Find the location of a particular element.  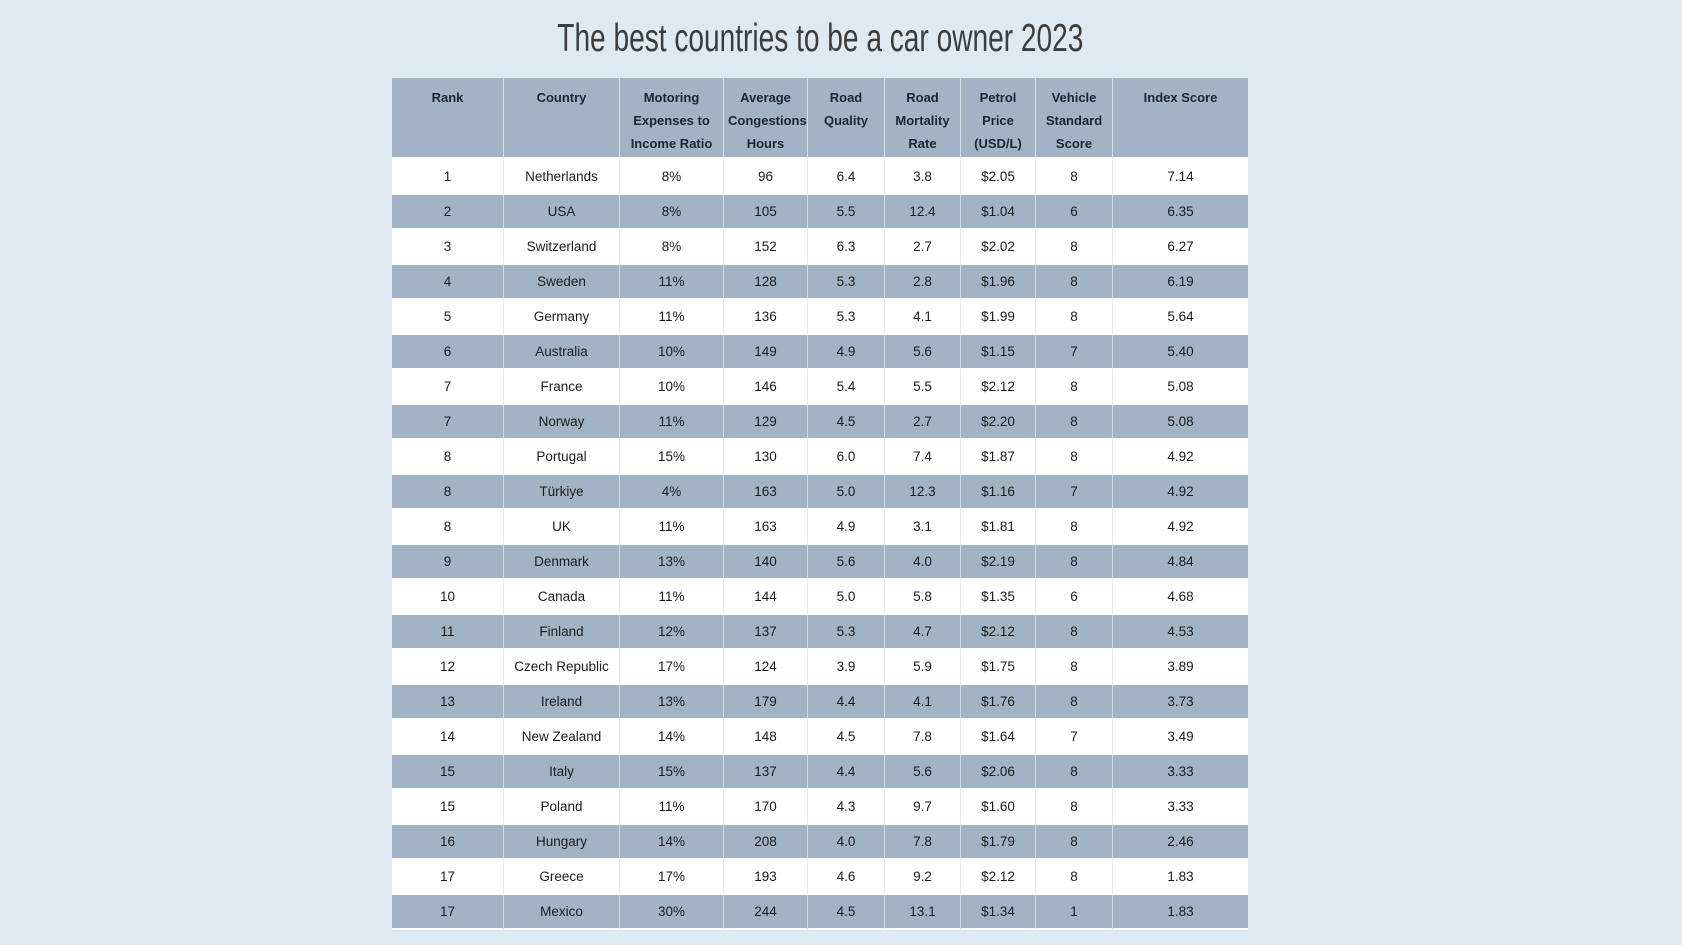

table-cell: 7.4 is located at coordinates (923, 457).